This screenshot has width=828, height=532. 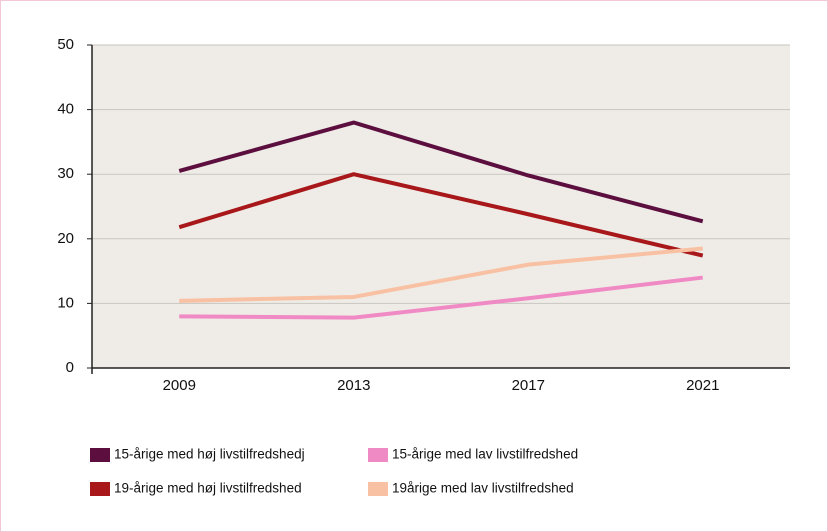 I want to click on x-tick-label: 2017, so click(x=528, y=385).